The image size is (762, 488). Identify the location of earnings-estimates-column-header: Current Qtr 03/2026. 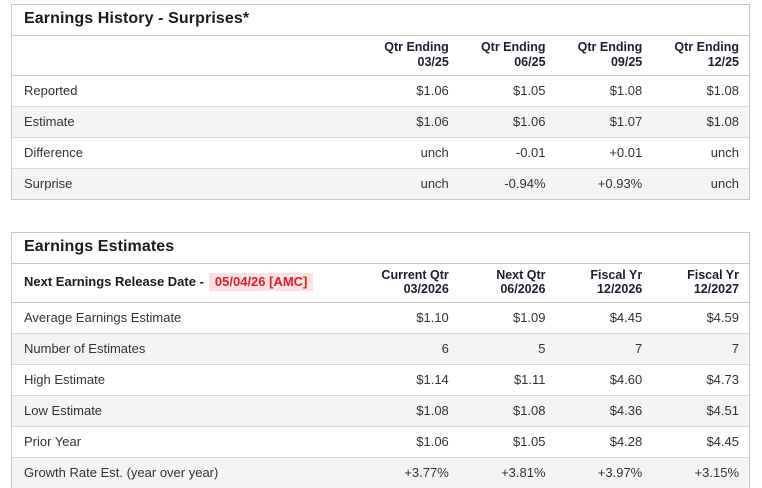
(410, 283).